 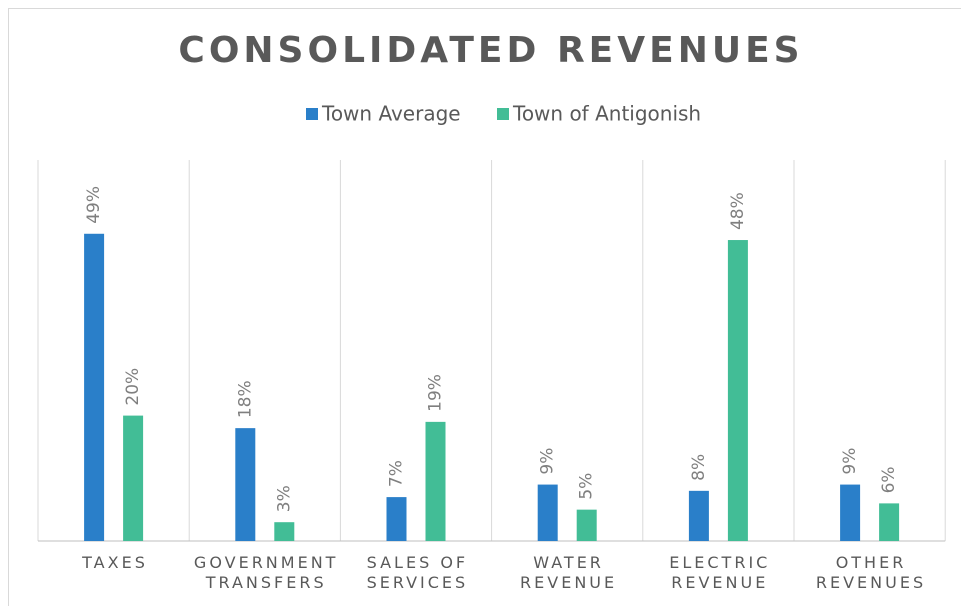 What do you see at coordinates (871, 572) in the screenshot?
I see `x-tick-label: OTHER REVENUES` at bounding box center [871, 572].